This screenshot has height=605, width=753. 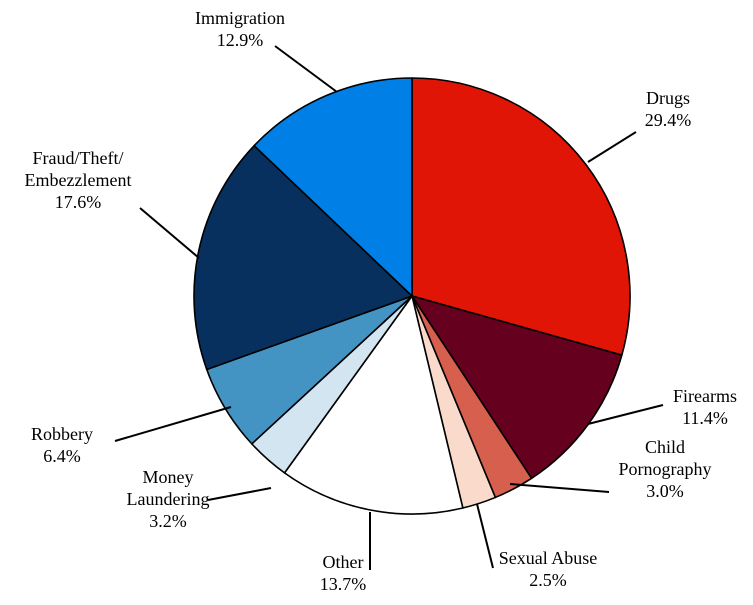 I want to click on slice-category-label: Immigration, so click(x=240, y=18).